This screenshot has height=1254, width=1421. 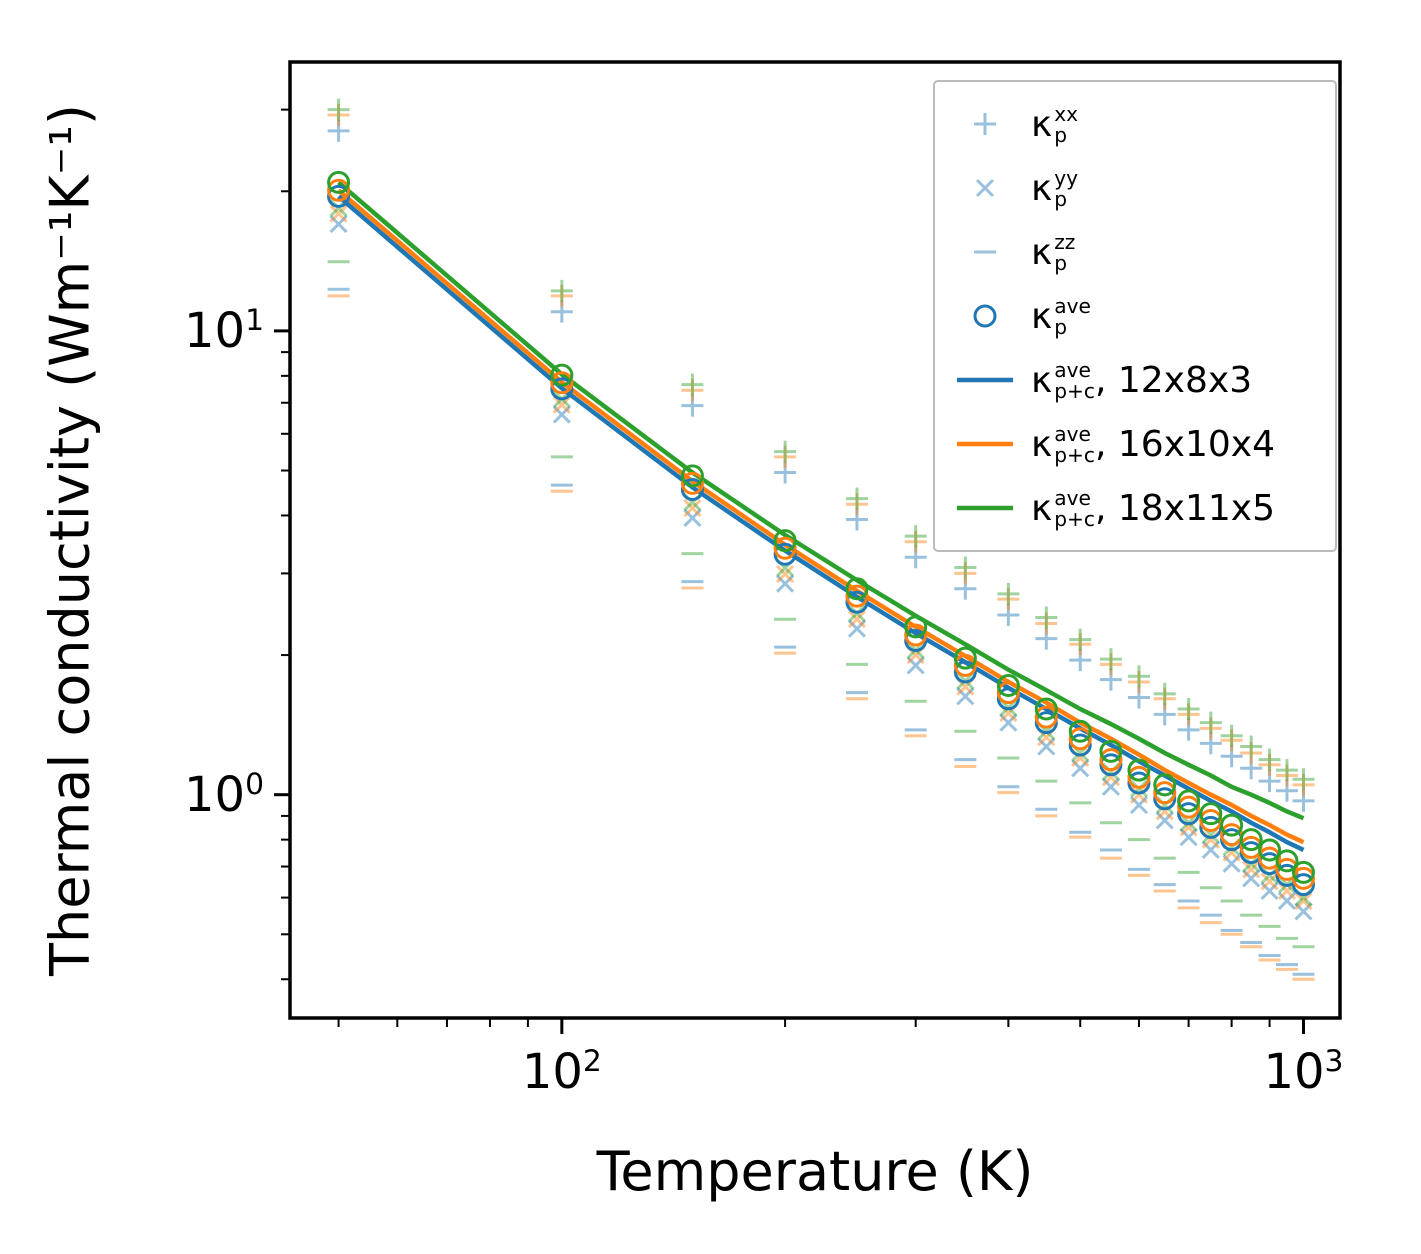 What do you see at coordinates (985, 124) in the screenshot?
I see `plus-marker-icon` at bounding box center [985, 124].